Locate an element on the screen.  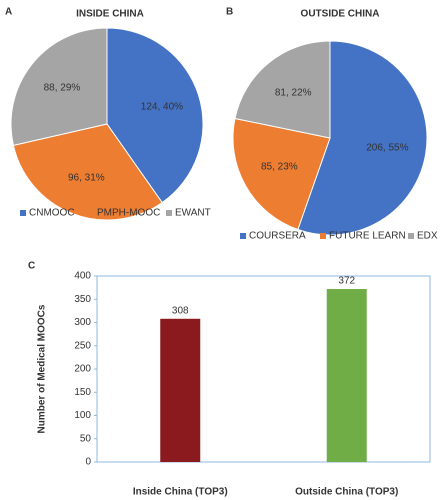
y-tick-label: 250 is located at coordinates (82, 345).